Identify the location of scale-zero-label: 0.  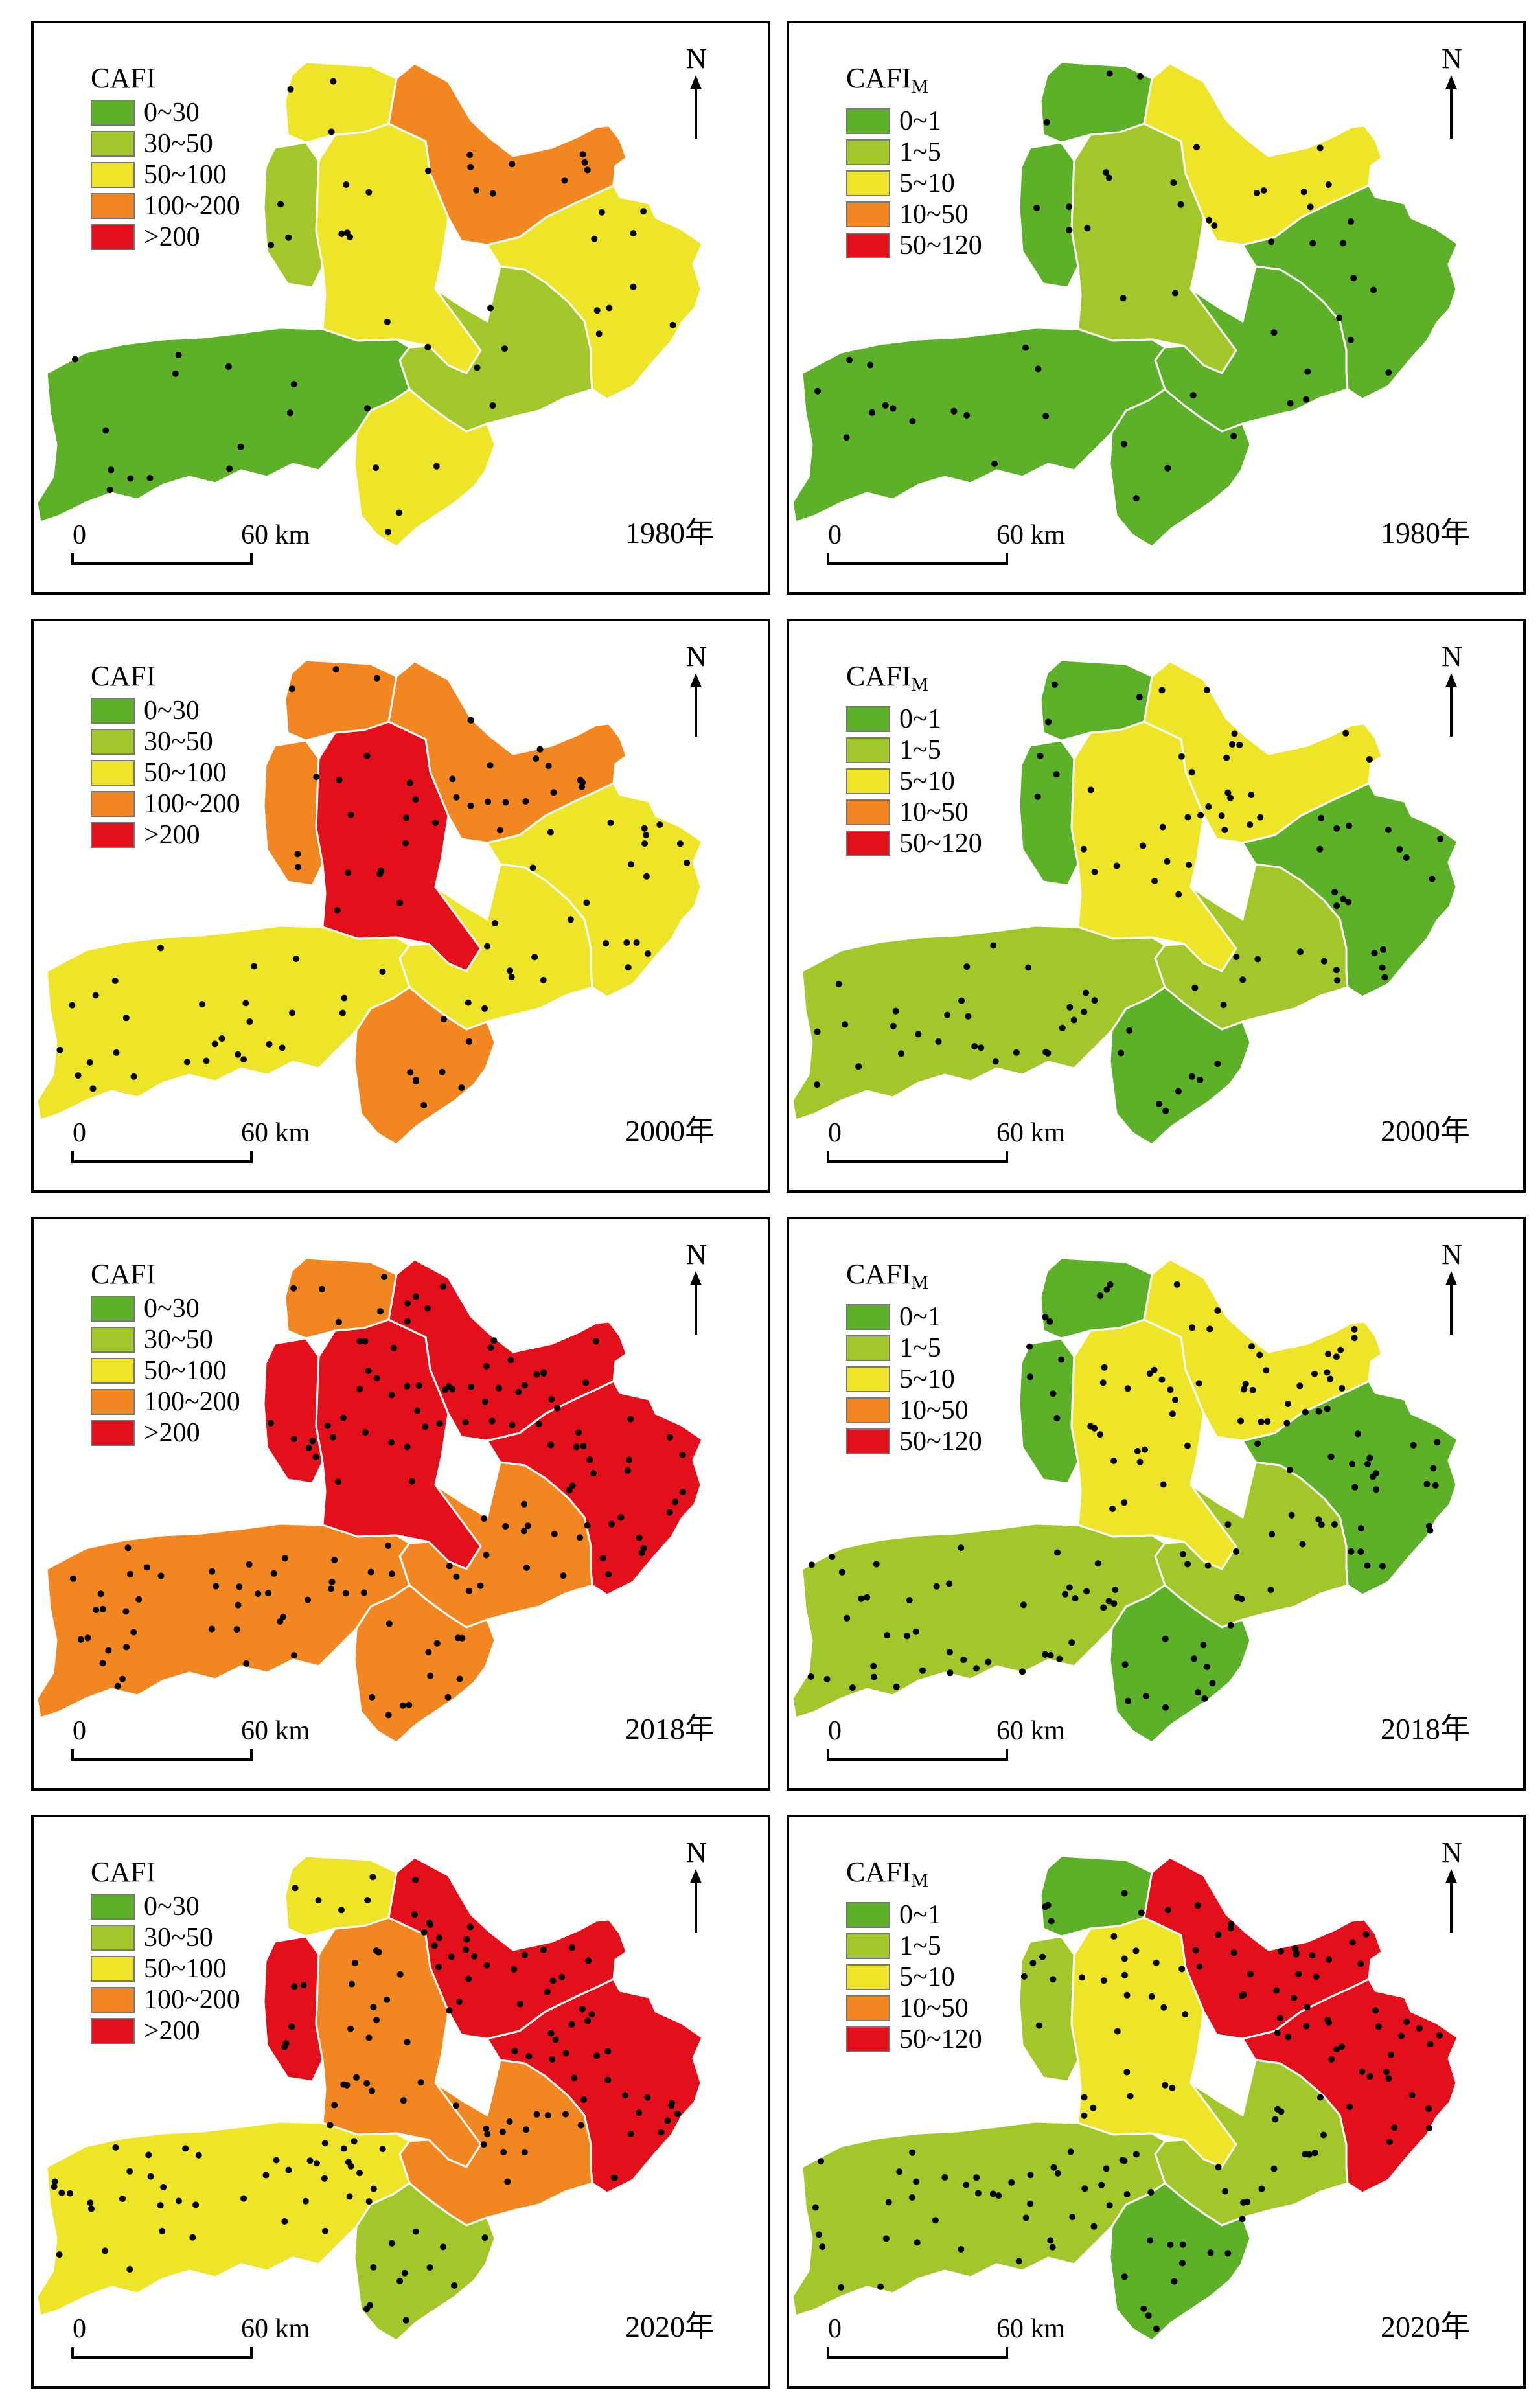
(79, 1133).